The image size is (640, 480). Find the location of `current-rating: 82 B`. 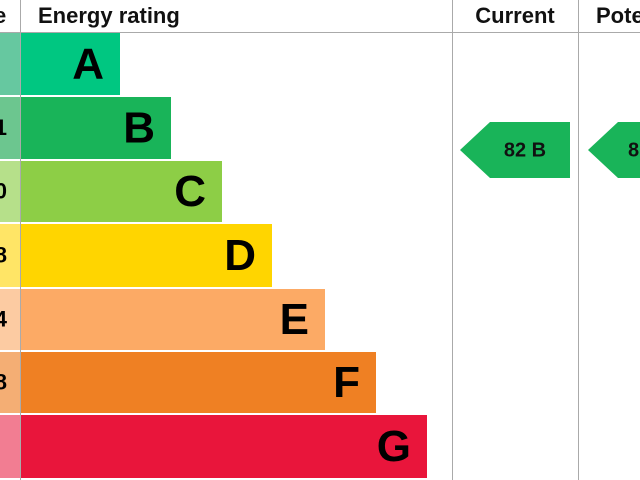

current-rating: 82 B is located at coordinates (525, 150).